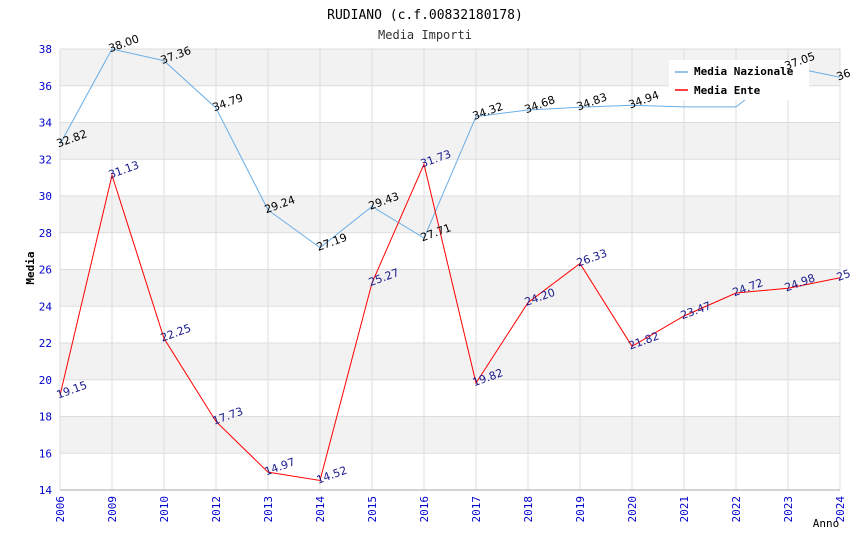 Image resolution: width=850 pixels, height=555 pixels. I want to click on x-tick-label: 2018, so click(528, 509).